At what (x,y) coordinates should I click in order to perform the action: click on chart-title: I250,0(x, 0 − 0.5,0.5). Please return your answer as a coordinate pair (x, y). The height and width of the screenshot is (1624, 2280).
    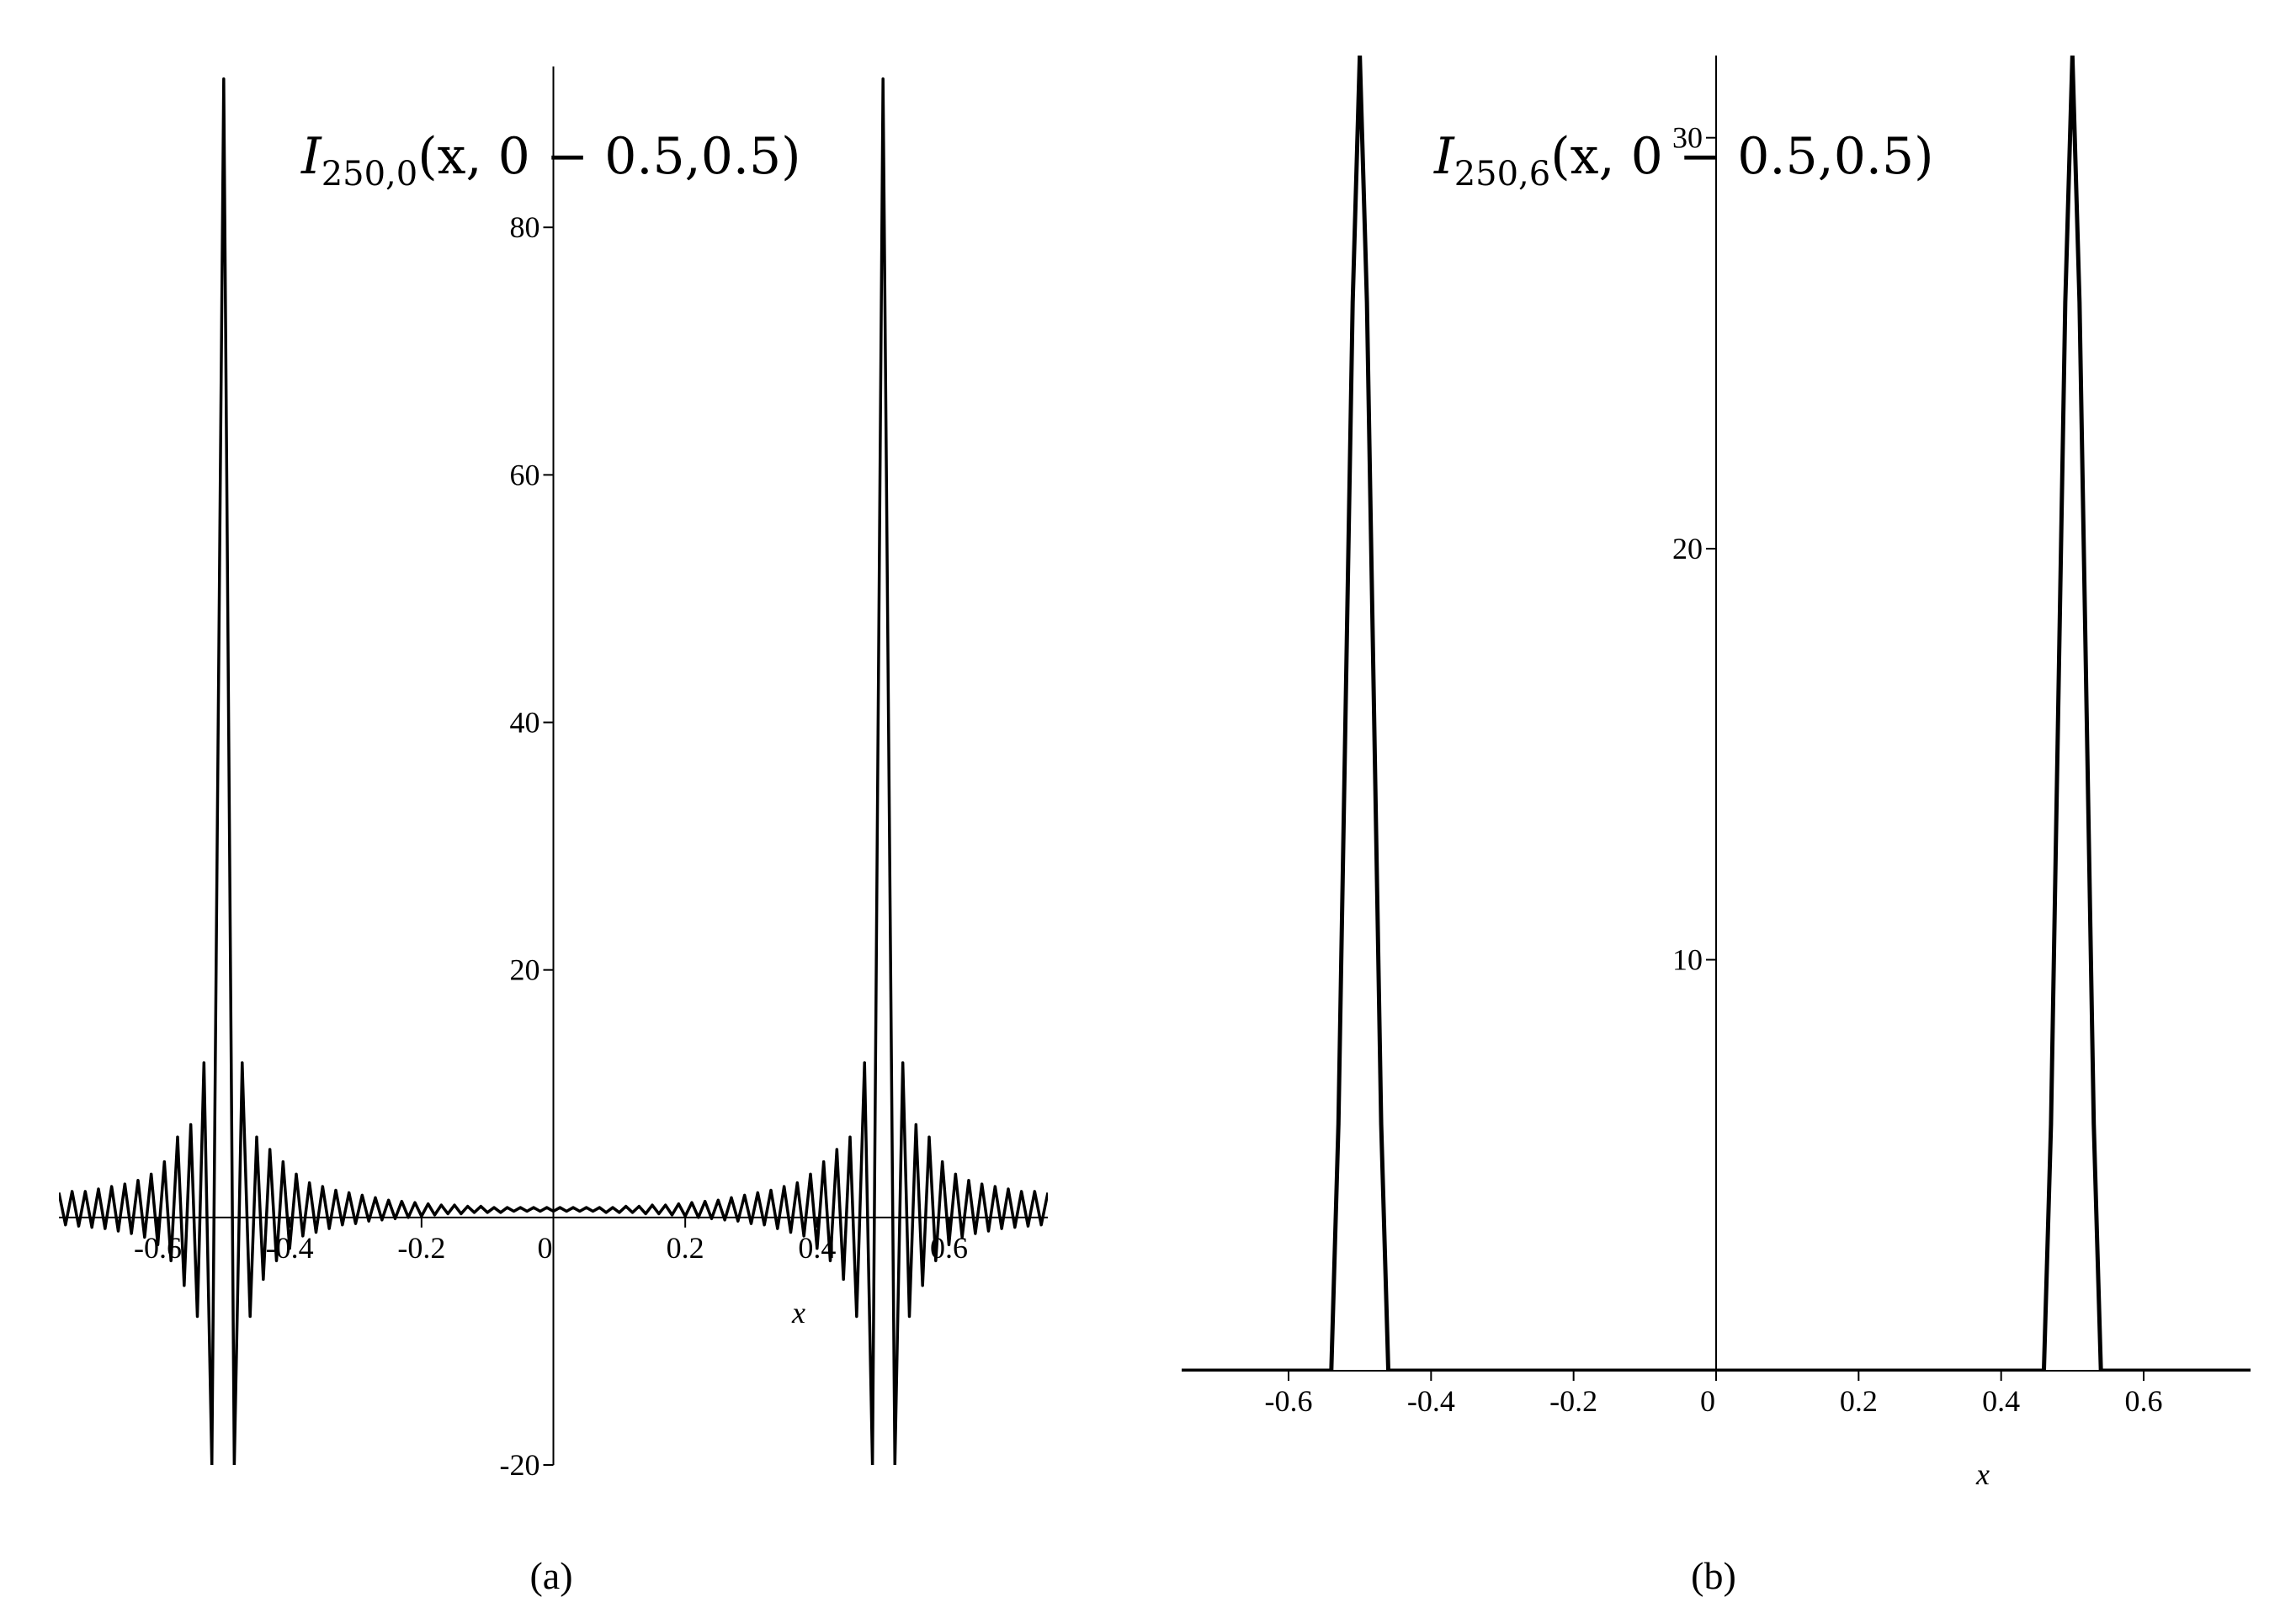
    Looking at the image, I should click on (550, 160).